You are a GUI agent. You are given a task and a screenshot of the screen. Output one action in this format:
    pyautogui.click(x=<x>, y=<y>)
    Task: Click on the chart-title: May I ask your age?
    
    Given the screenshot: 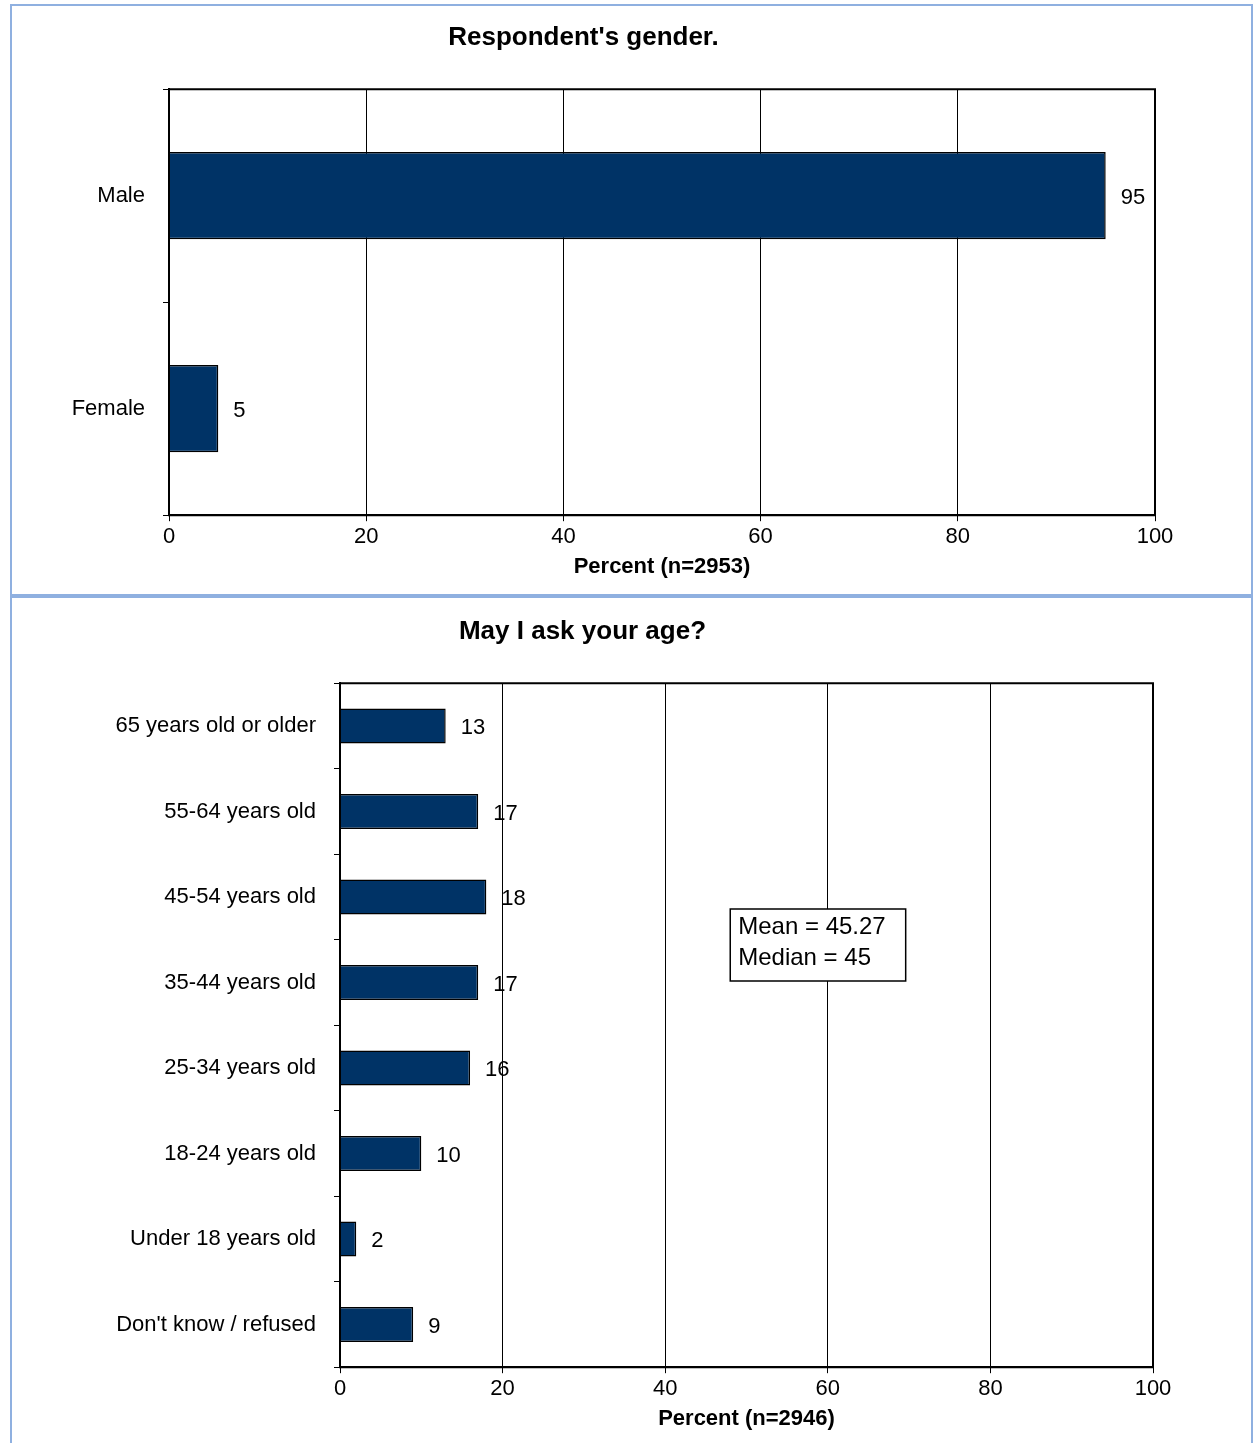 What is the action you would take?
    pyautogui.click(x=582, y=629)
    